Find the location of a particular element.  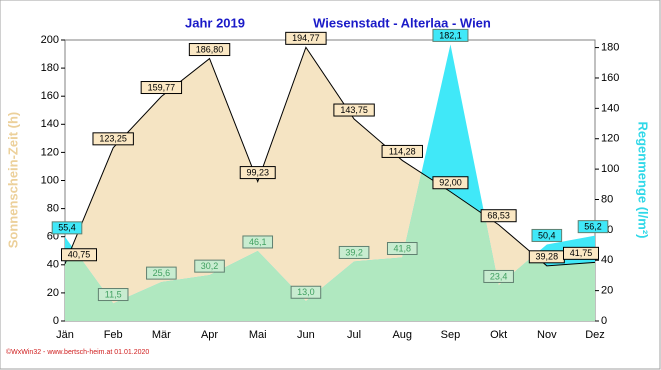

chart-title: Jahr 2019 is located at coordinates (215, 22).